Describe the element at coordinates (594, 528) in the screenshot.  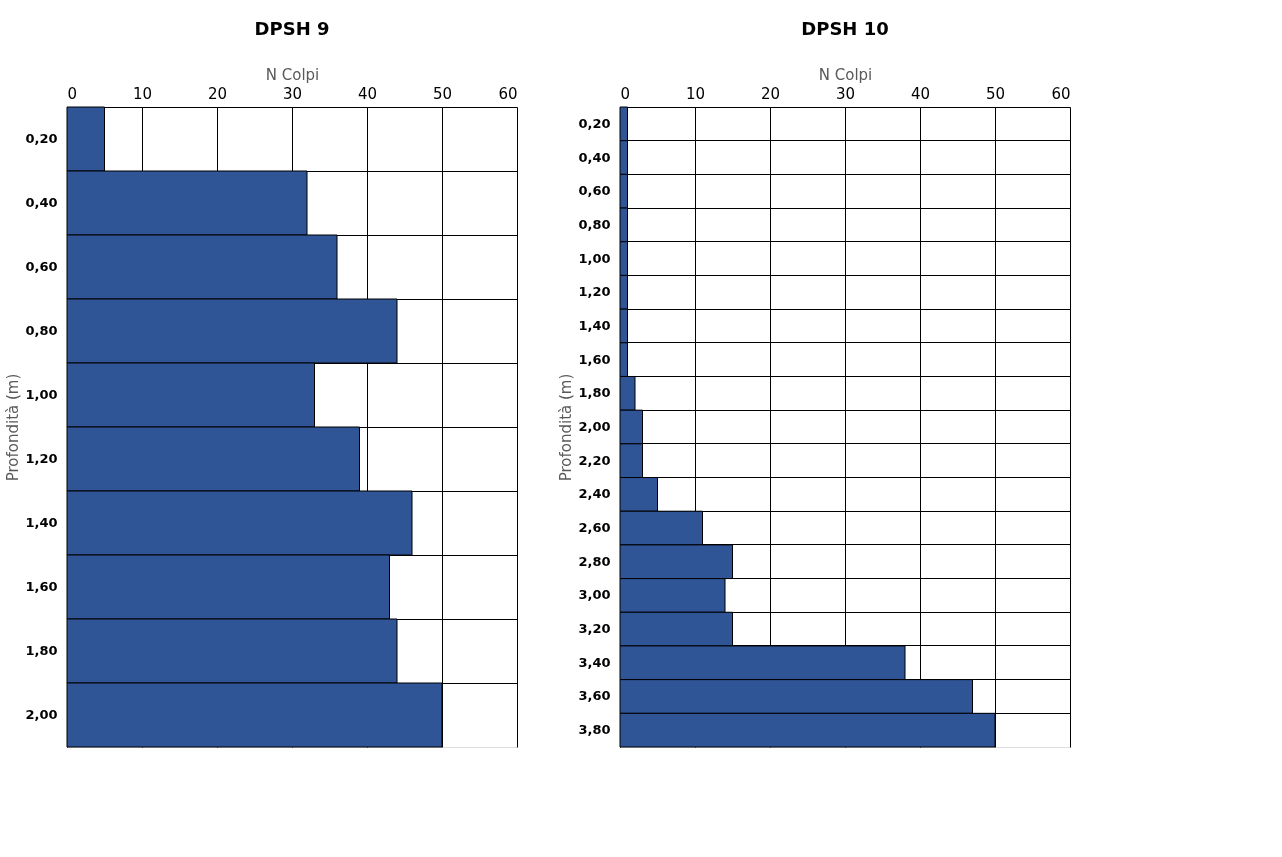
I see `y-tick-label: 2,60` at that location.